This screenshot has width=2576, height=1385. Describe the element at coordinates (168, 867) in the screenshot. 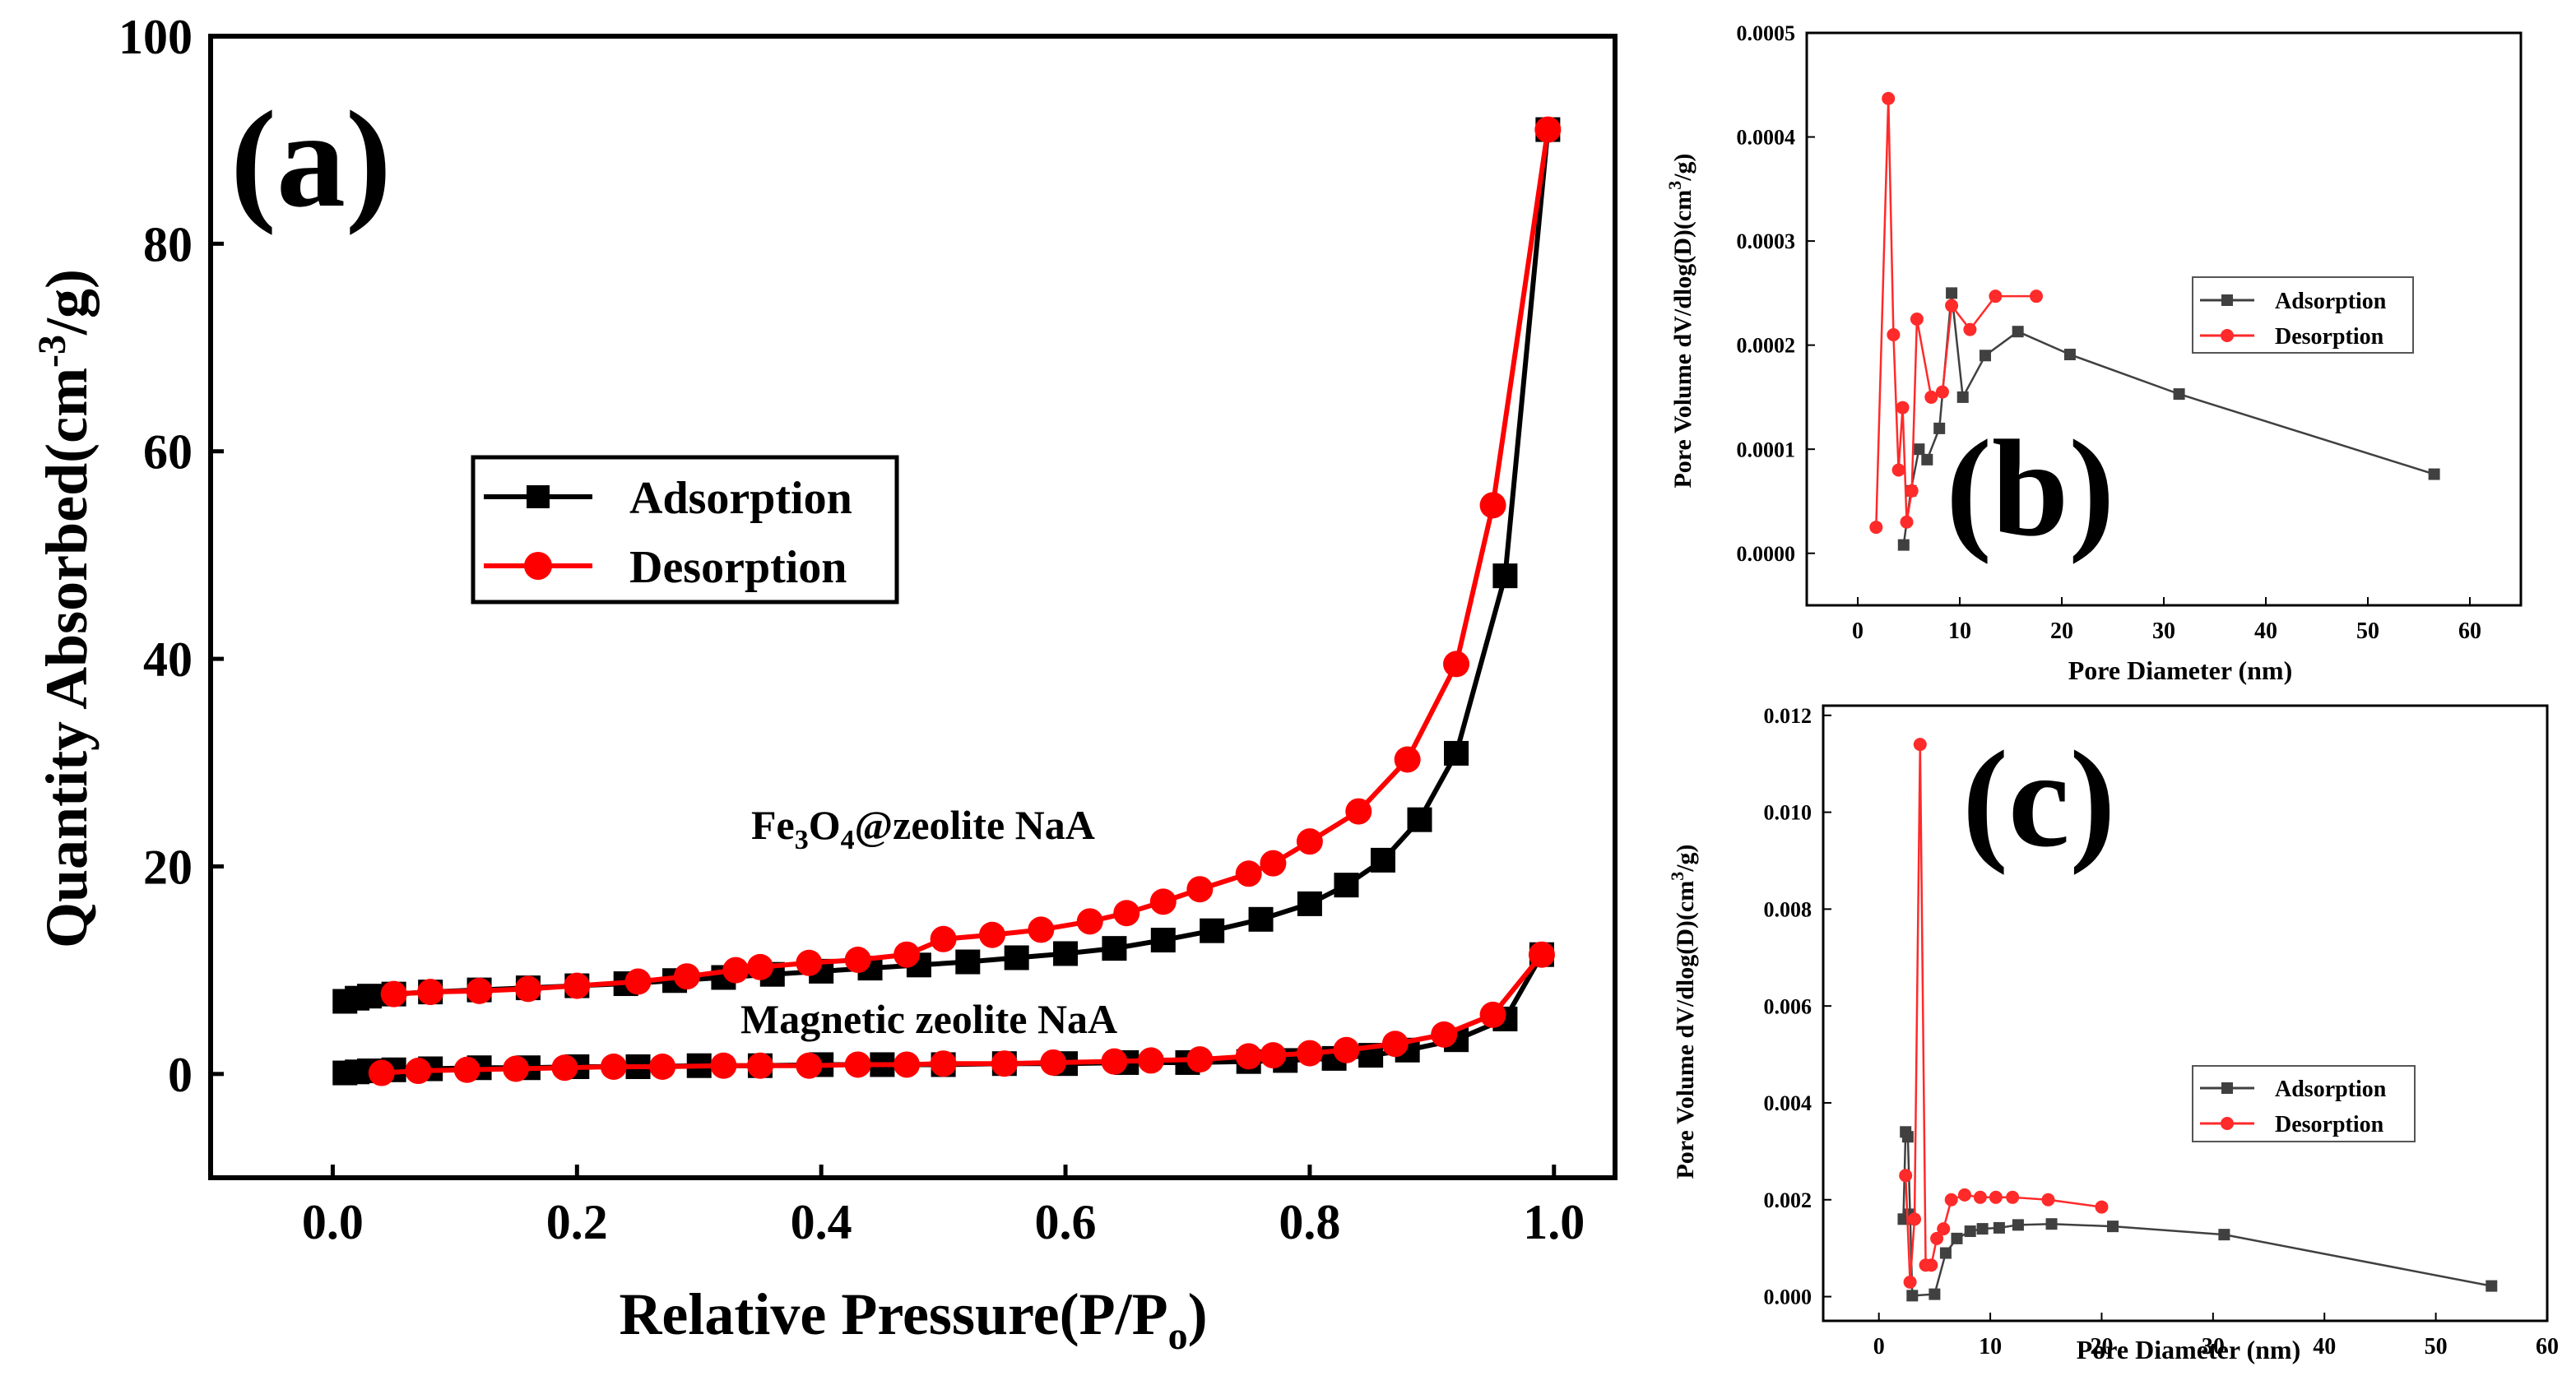

I see `y-tick-label: 20` at that location.